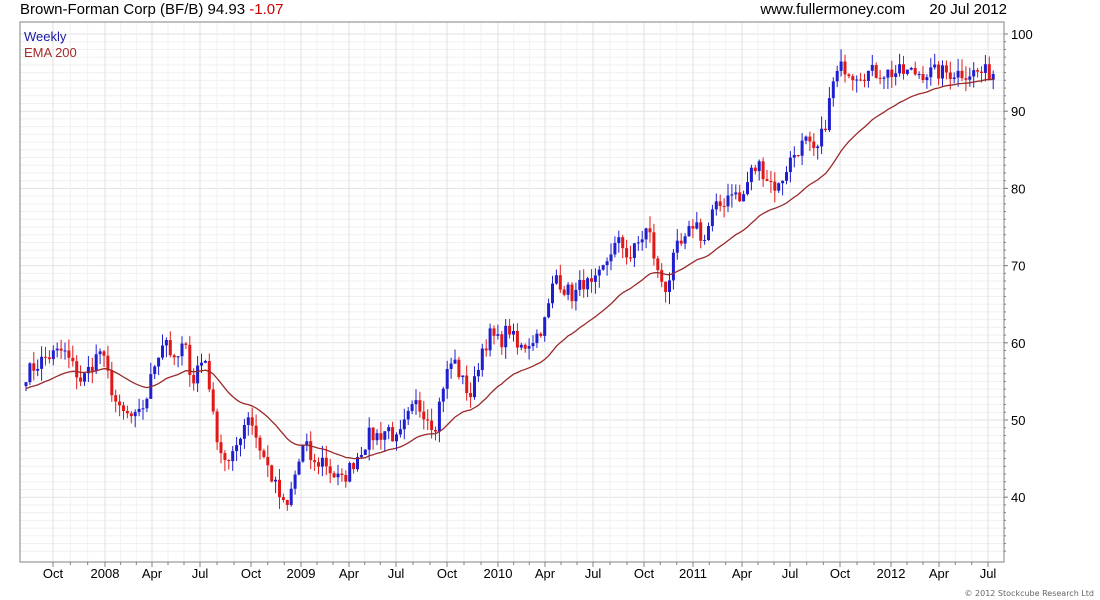 The height and width of the screenshot is (600, 1100). Describe the element at coordinates (45, 36) in the screenshot. I see `legend-weekly: Weekly` at that location.